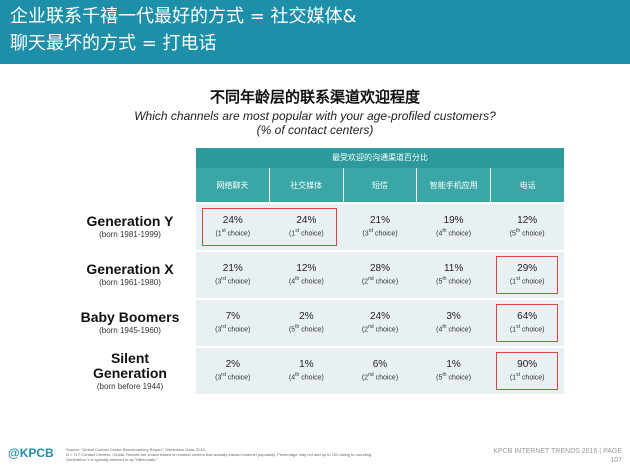 Image resolution: width=630 pixels, height=472 pixels. I want to click on cell-choice: (3rd choice), so click(233, 377).